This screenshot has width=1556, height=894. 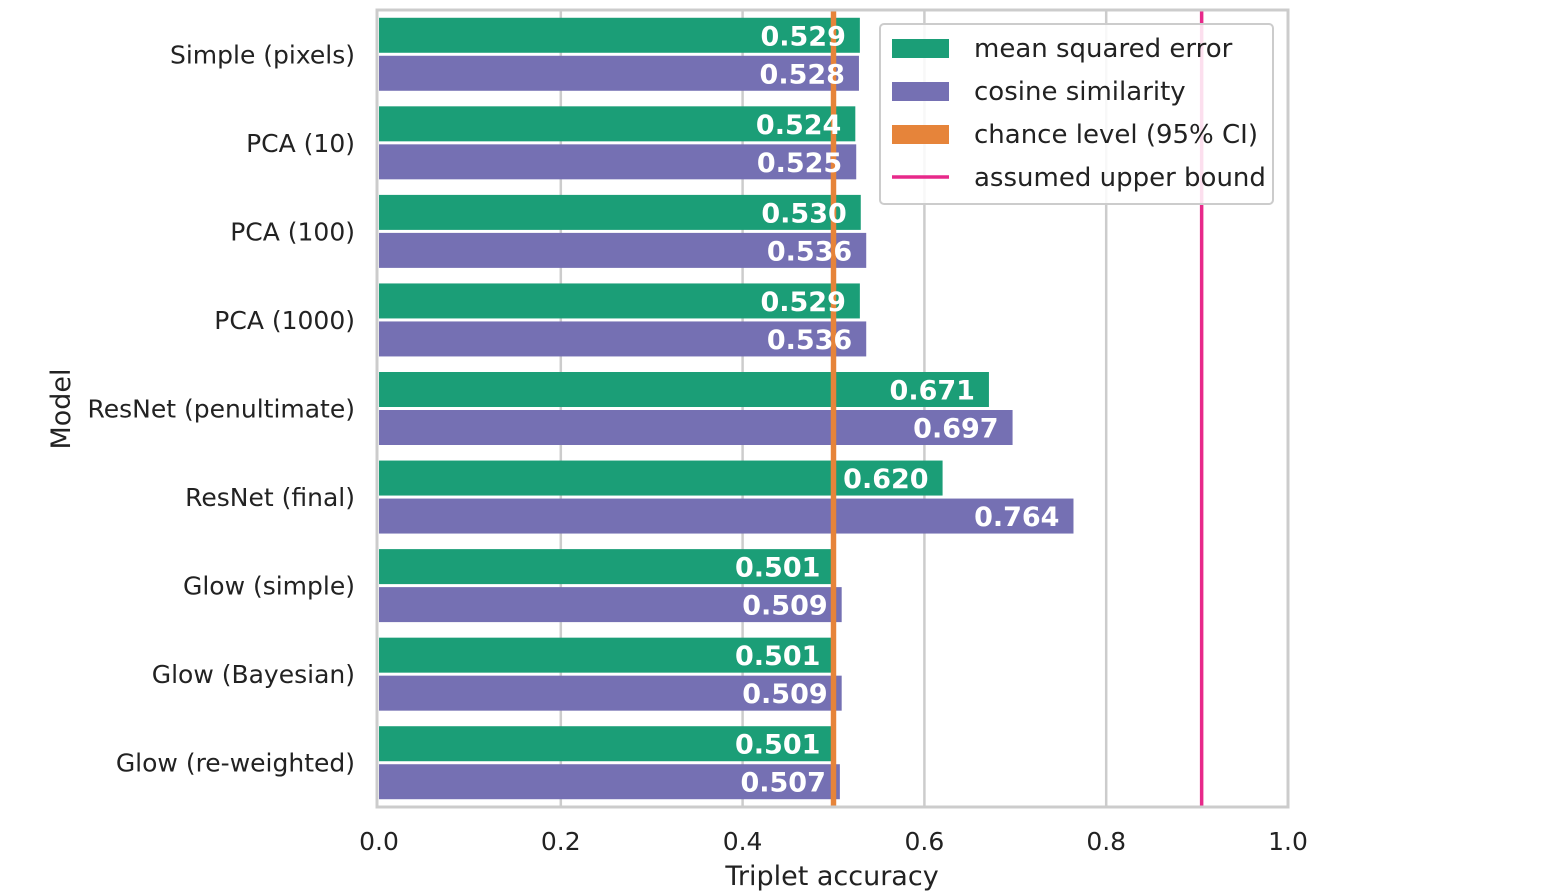 I want to click on bar-value-label: 0.764, so click(x=1016, y=517).